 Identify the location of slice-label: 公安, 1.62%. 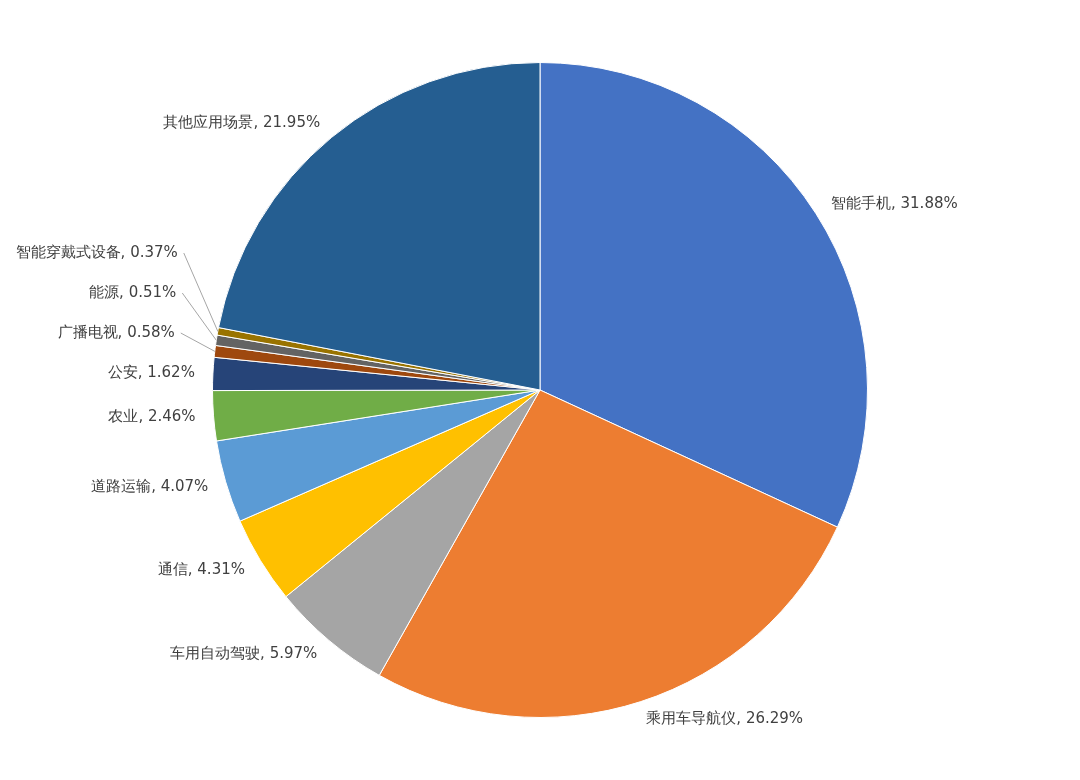
(151, 371).